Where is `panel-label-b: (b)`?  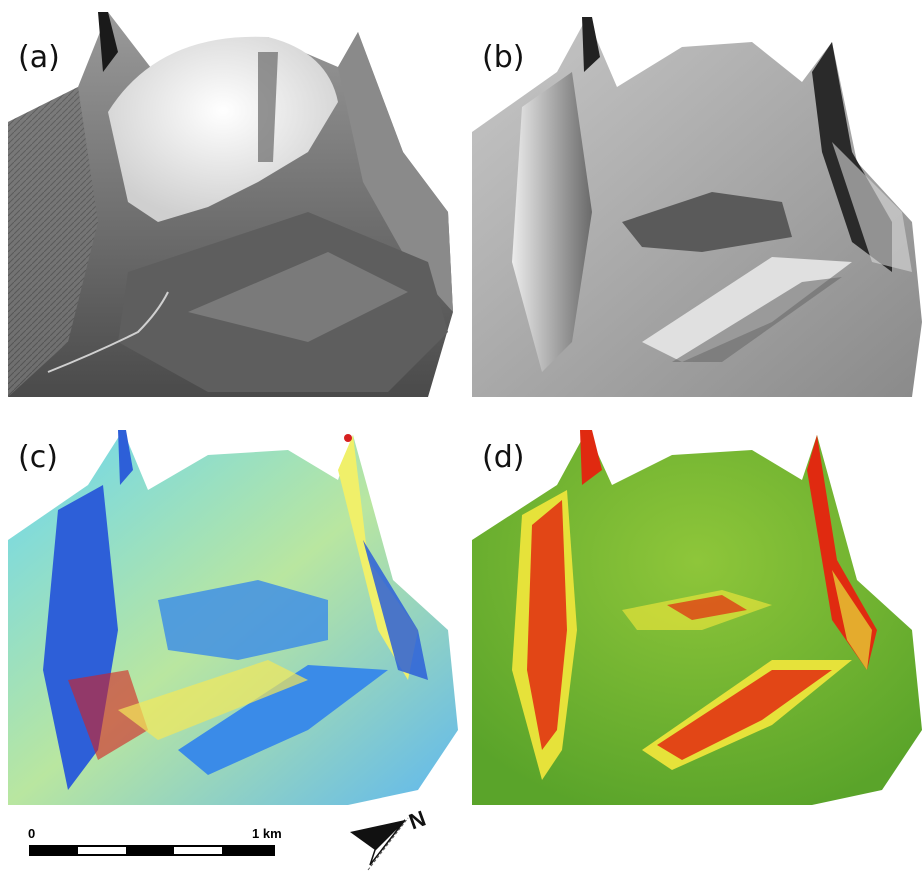 panel-label-b: (b) is located at coordinates (503, 57).